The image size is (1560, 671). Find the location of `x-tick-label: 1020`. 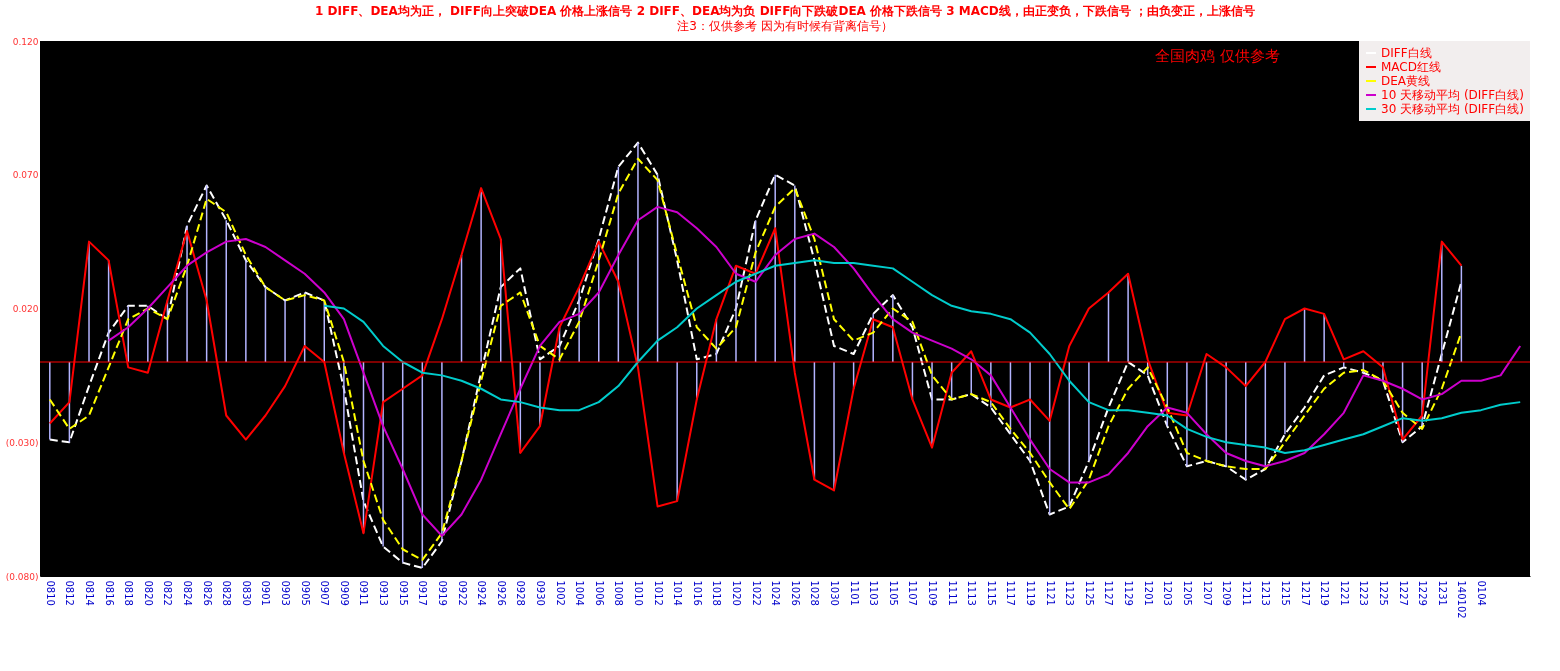

x-tick-label: 1020 is located at coordinates (736, 593).